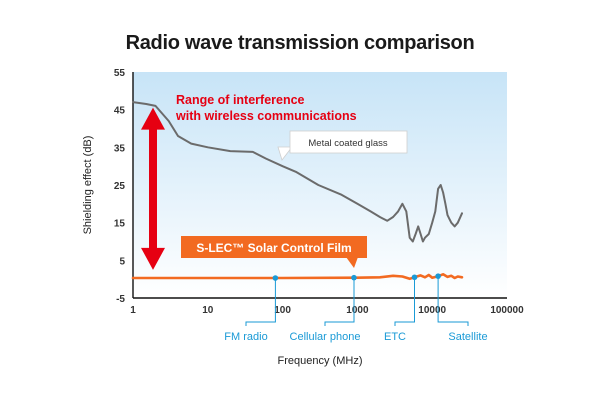  Describe the element at coordinates (320, 361) in the screenshot. I see `x-axis-label: Frequency (MHz)` at that location.